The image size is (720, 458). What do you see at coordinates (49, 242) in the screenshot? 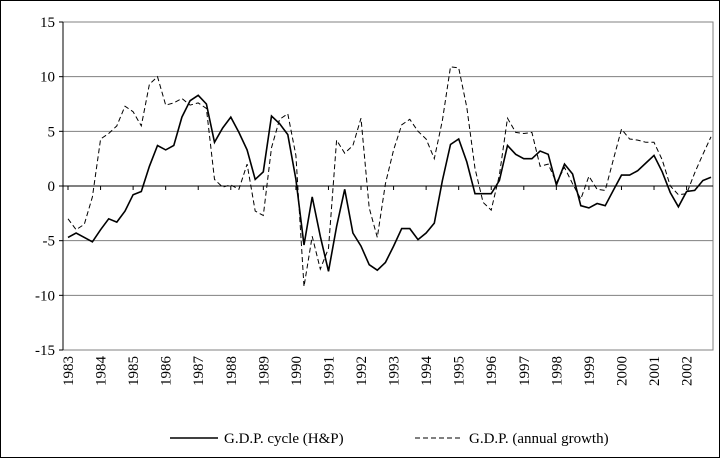
I see `y-tick-label: -5` at bounding box center [49, 242].